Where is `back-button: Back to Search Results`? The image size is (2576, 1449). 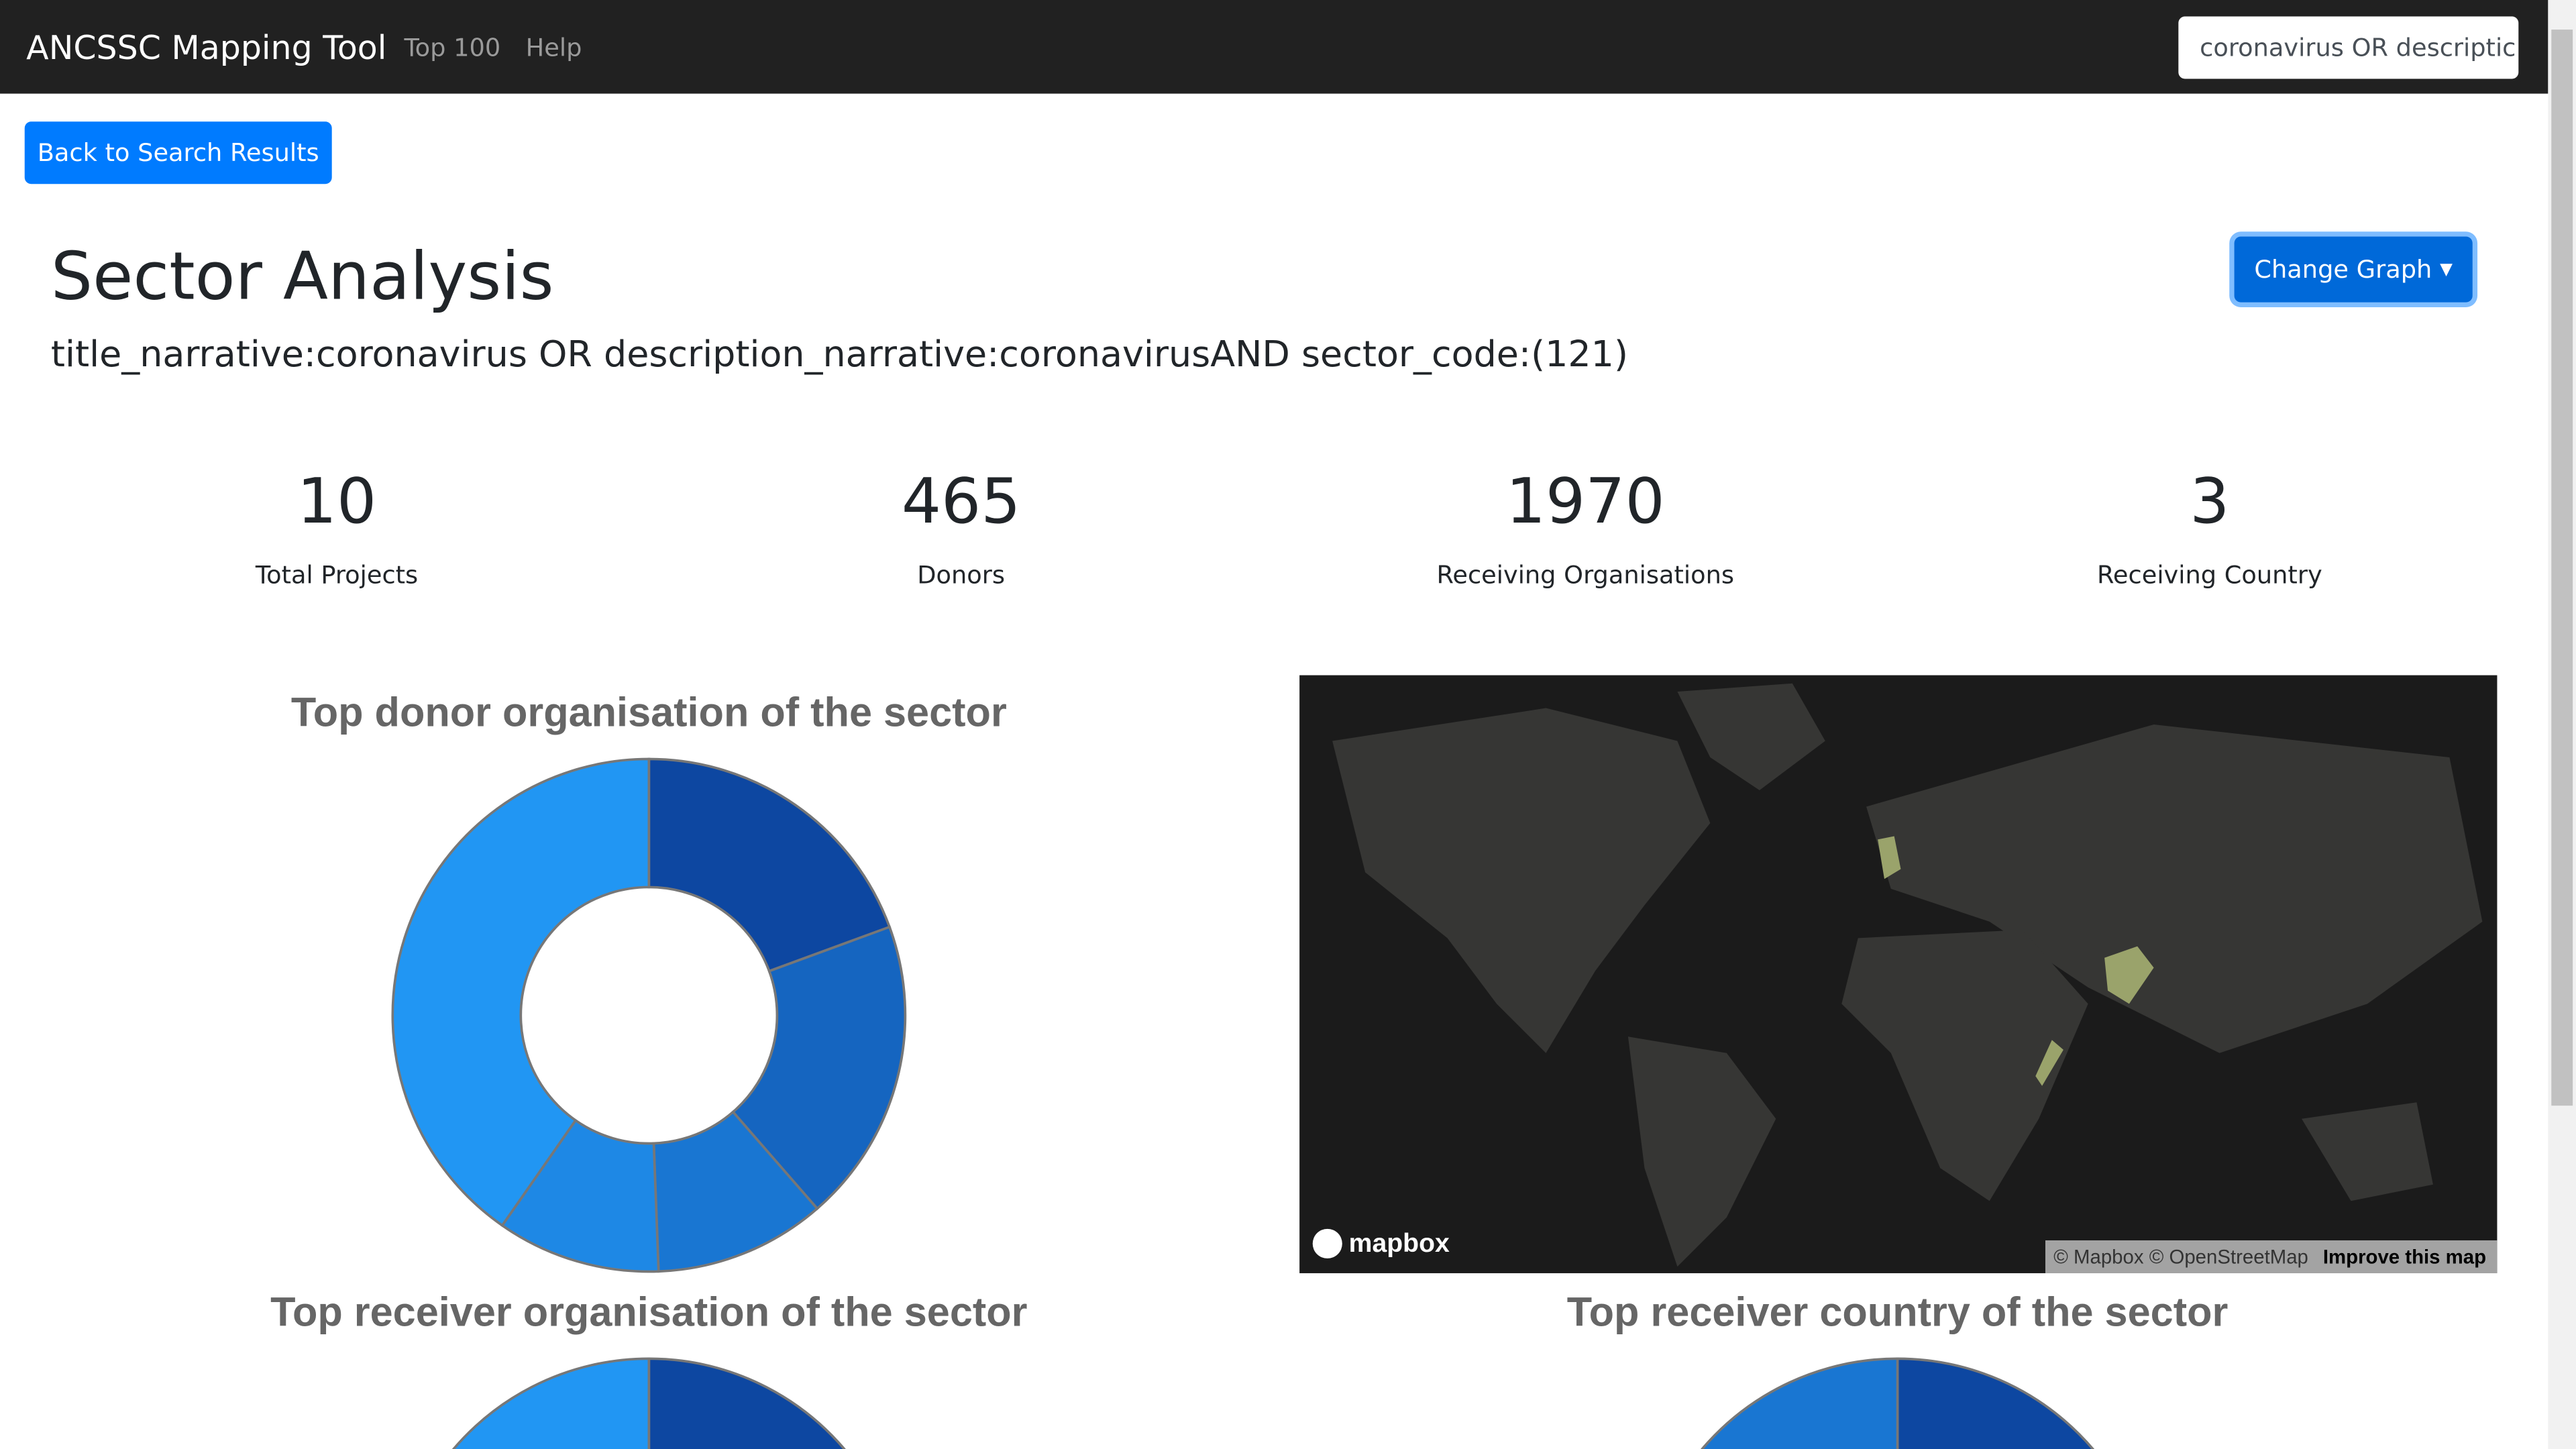
back-button: Back to Search Results is located at coordinates (178, 152).